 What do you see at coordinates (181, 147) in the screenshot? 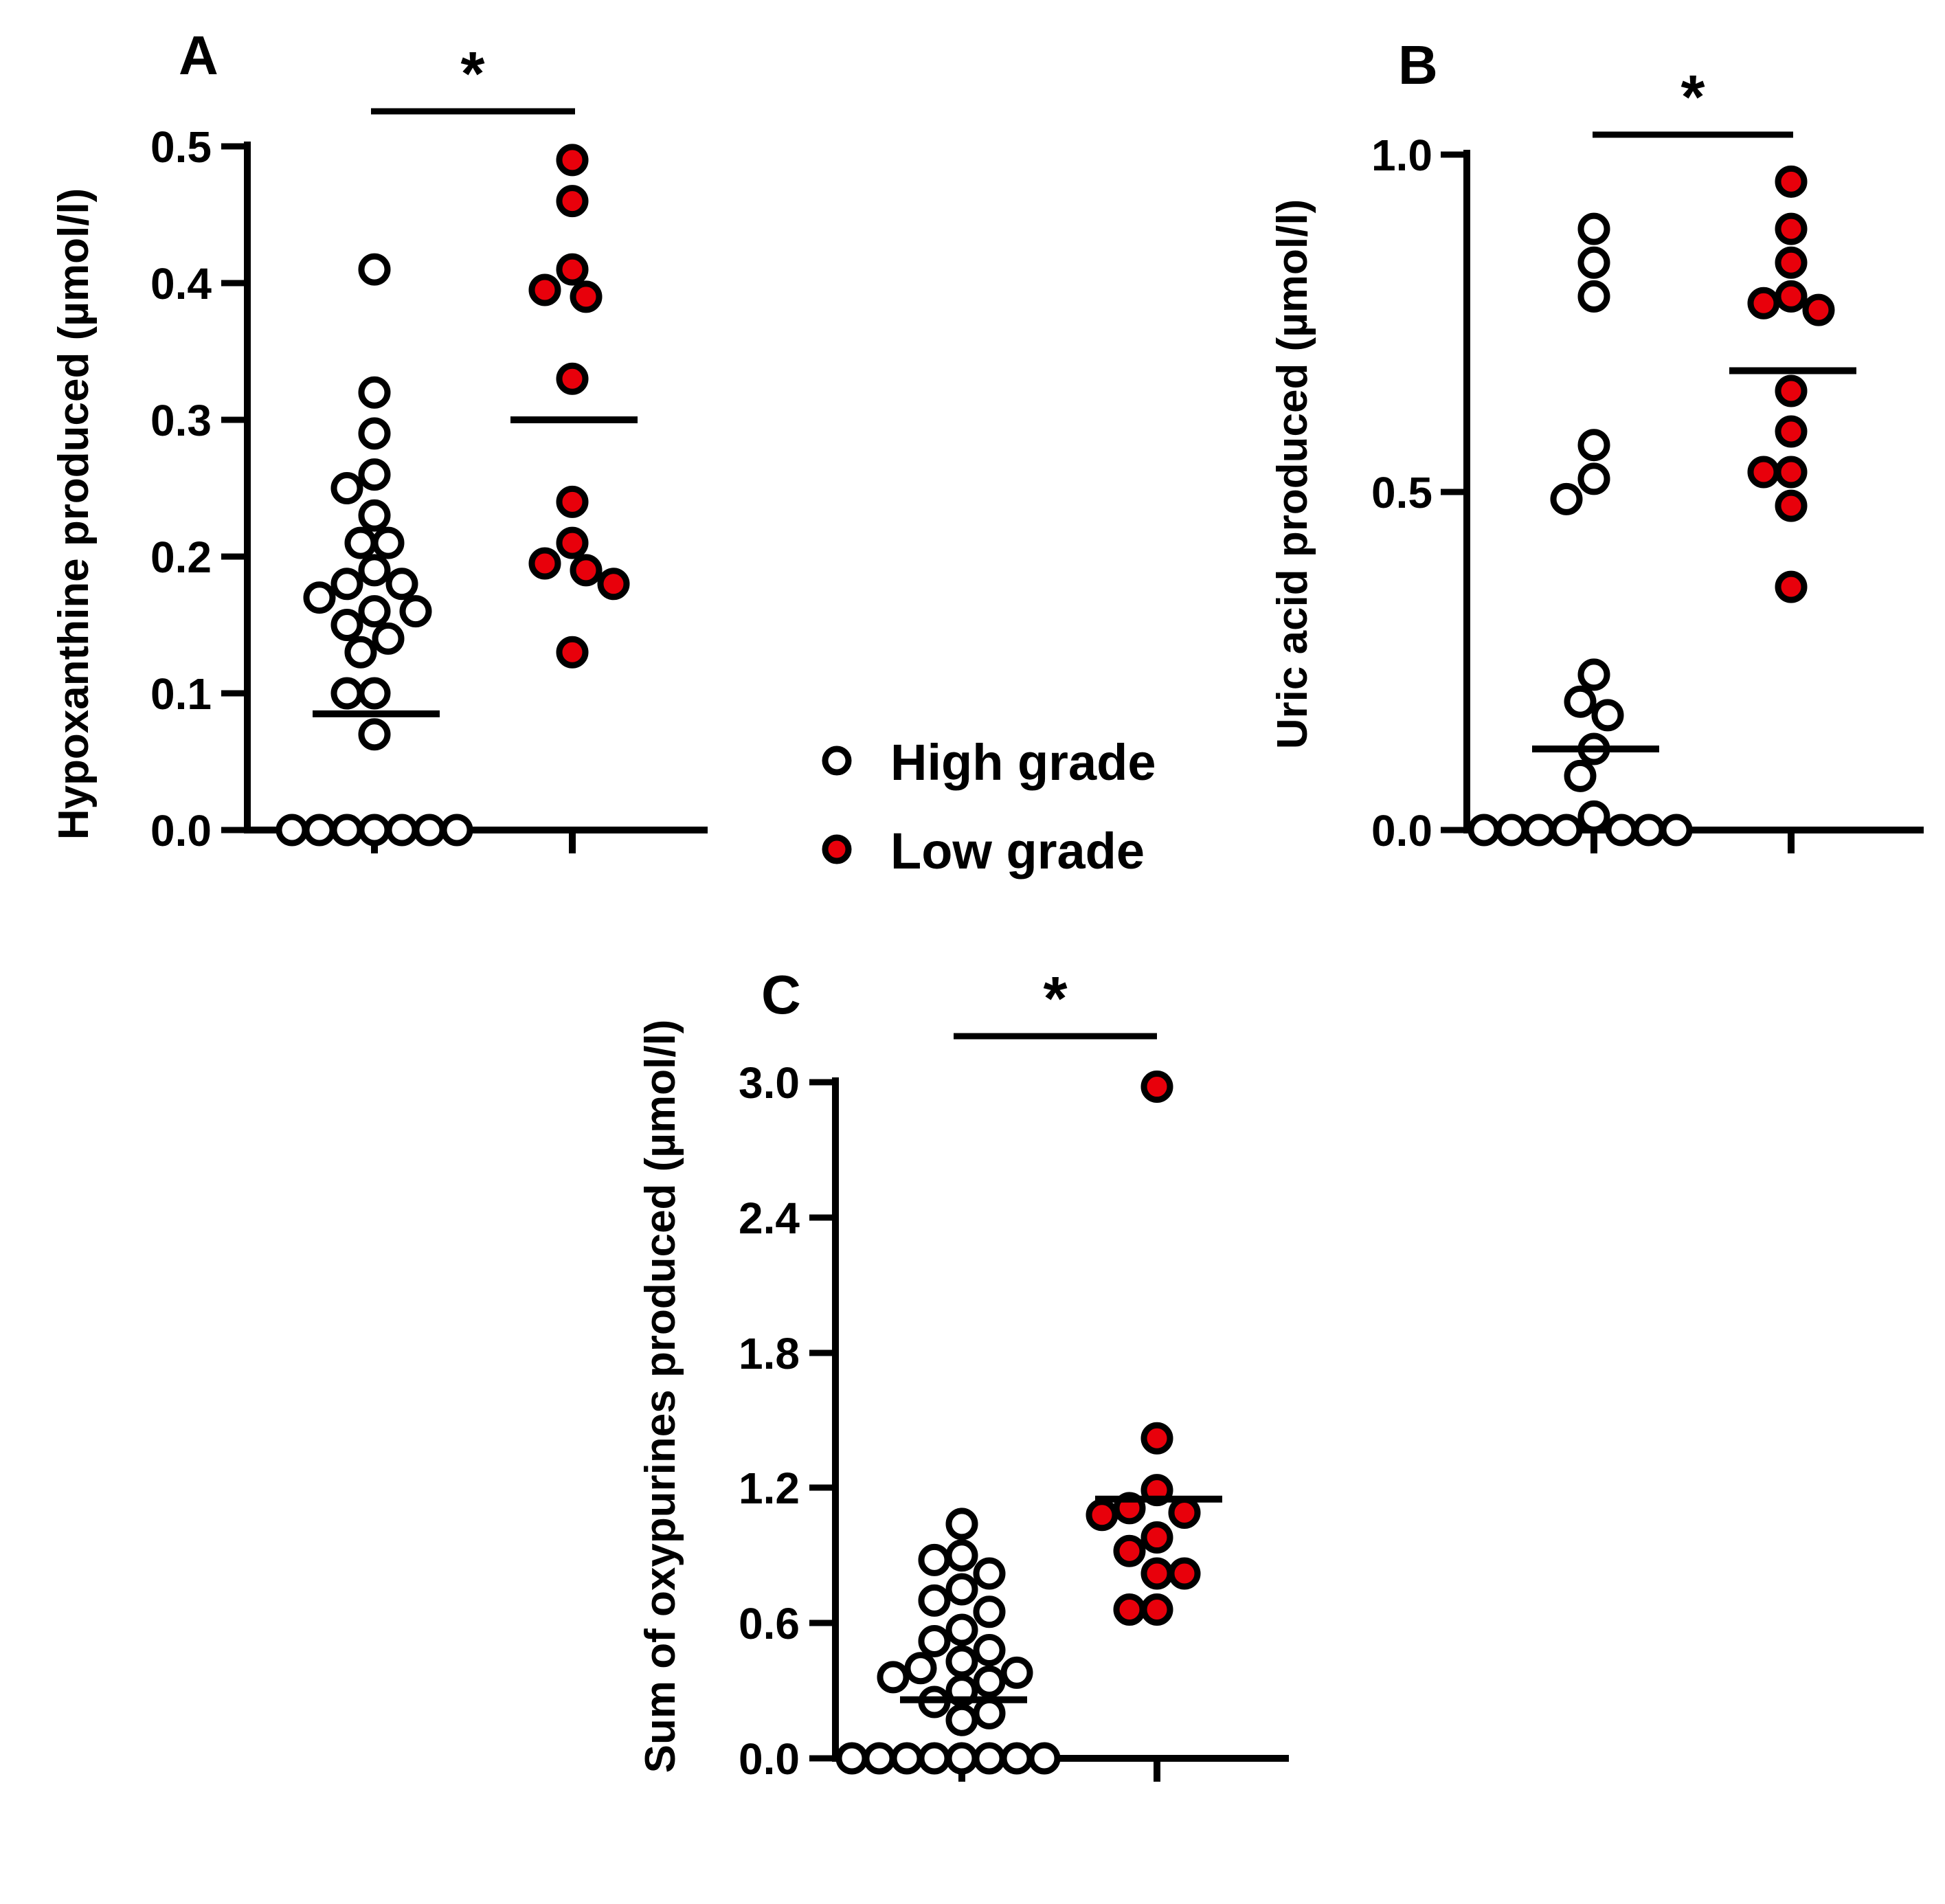
I see `y-tick-label-5: 0.5` at bounding box center [181, 147].